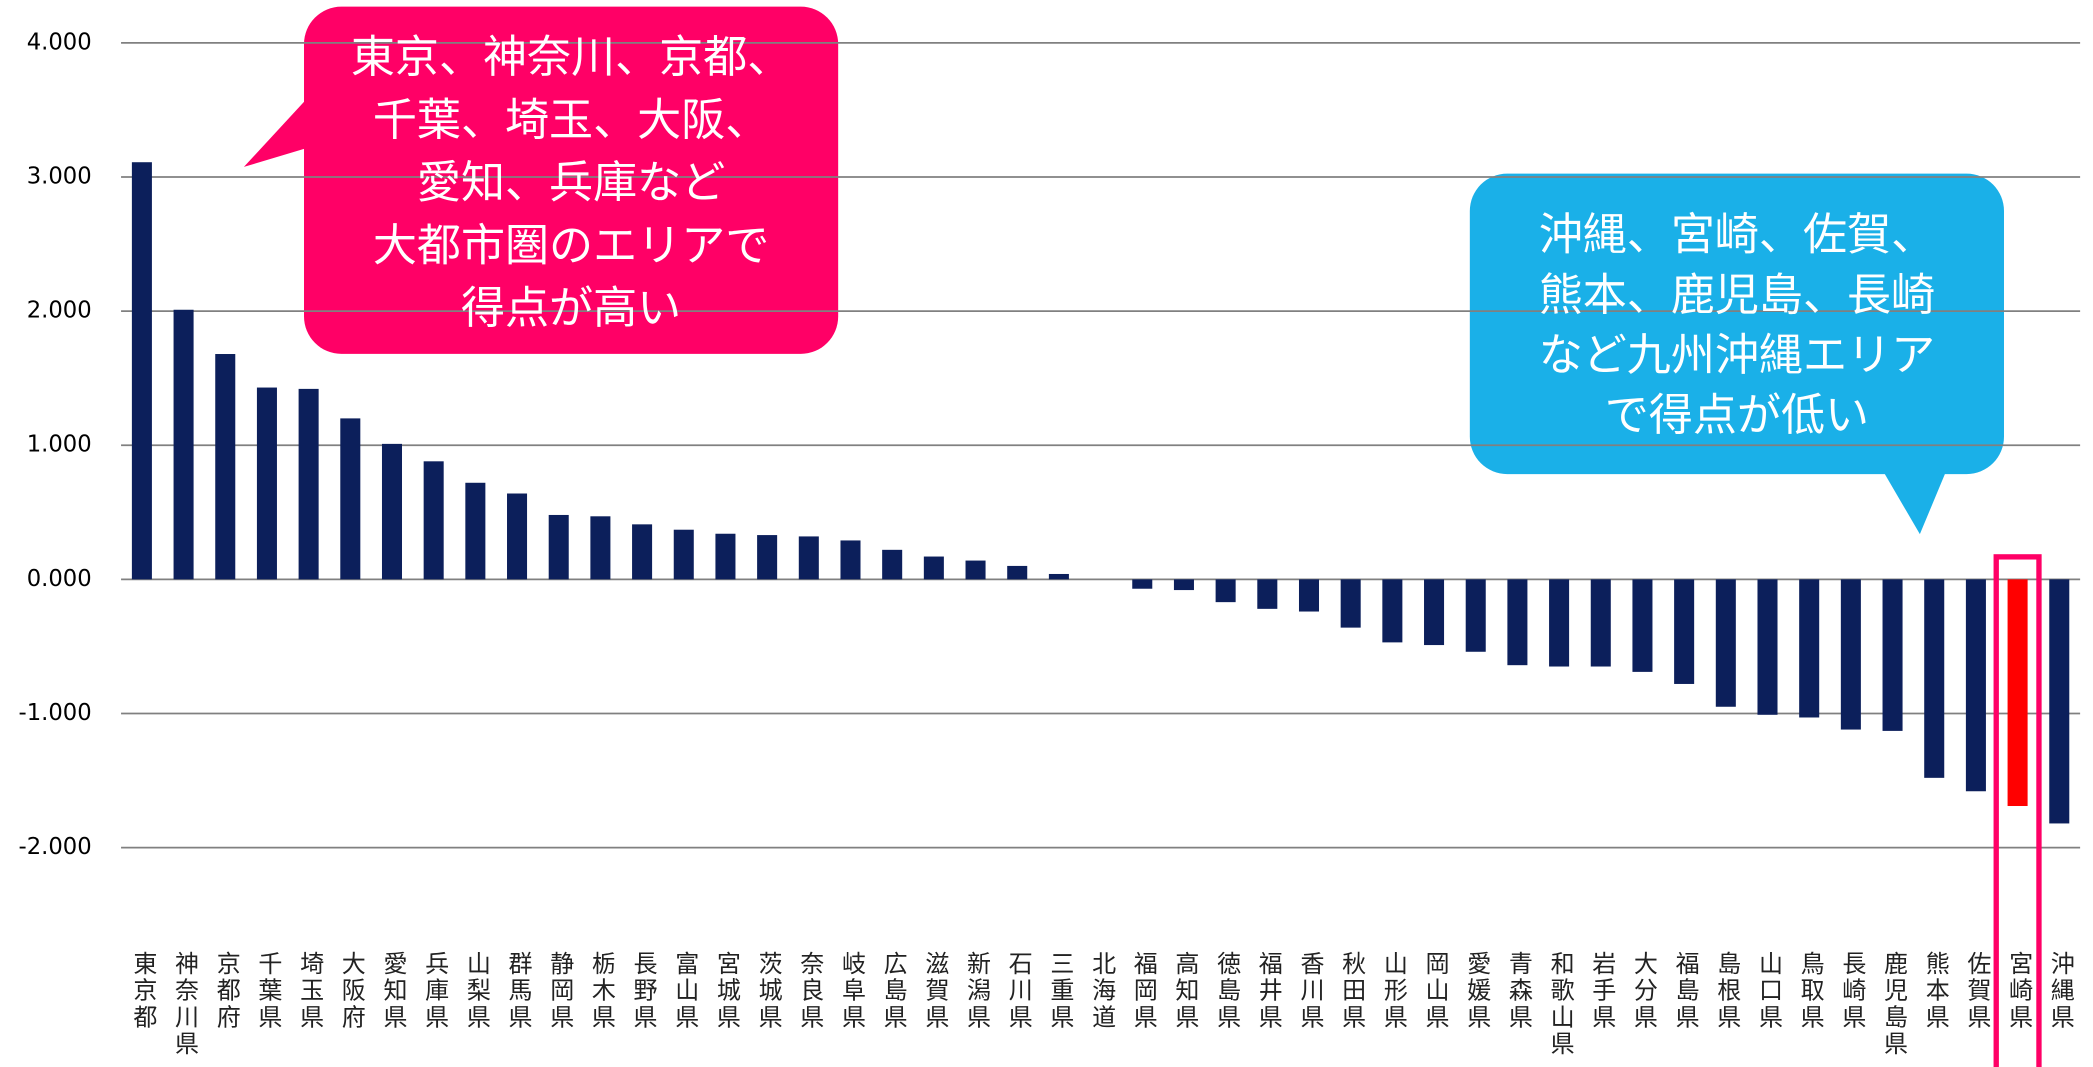 The width and height of the screenshot is (2093, 1067). Describe the element at coordinates (351, 991) in the screenshot. I see `x-tick-label: 大阪府` at that location.